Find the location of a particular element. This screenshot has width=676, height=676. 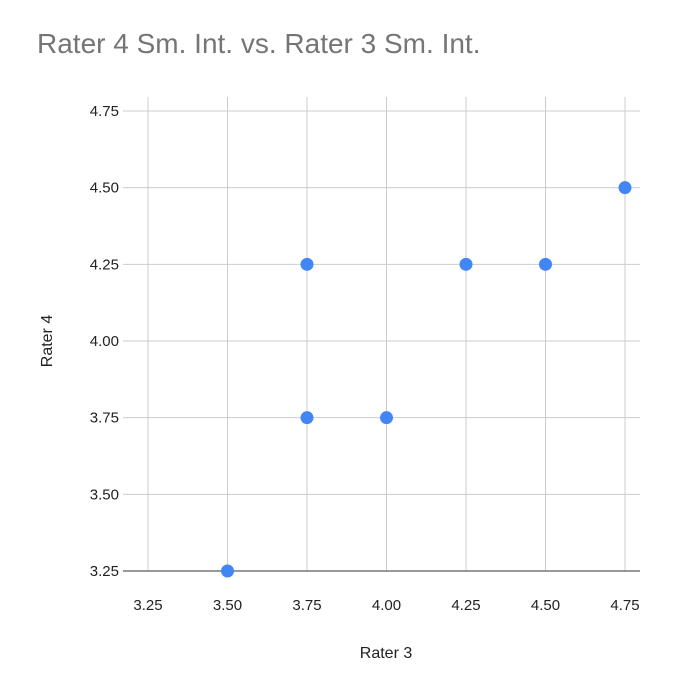

x-tick-label: 3.25 is located at coordinates (147, 605).